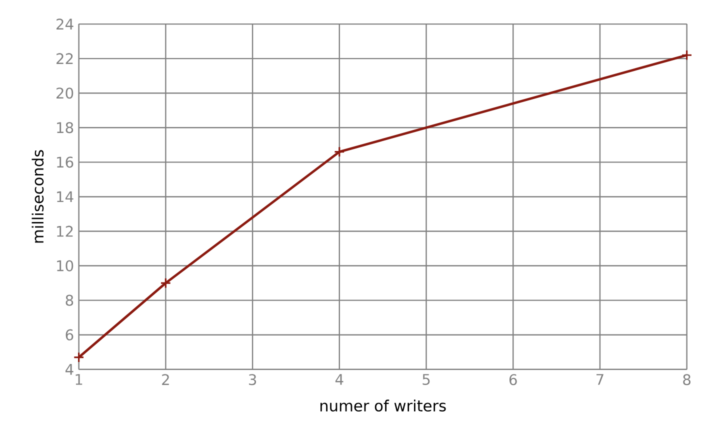  What do you see at coordinates (65, 196) in the screenshot?
I see `y-tick-label: 14` at bounding box center [65, 196].